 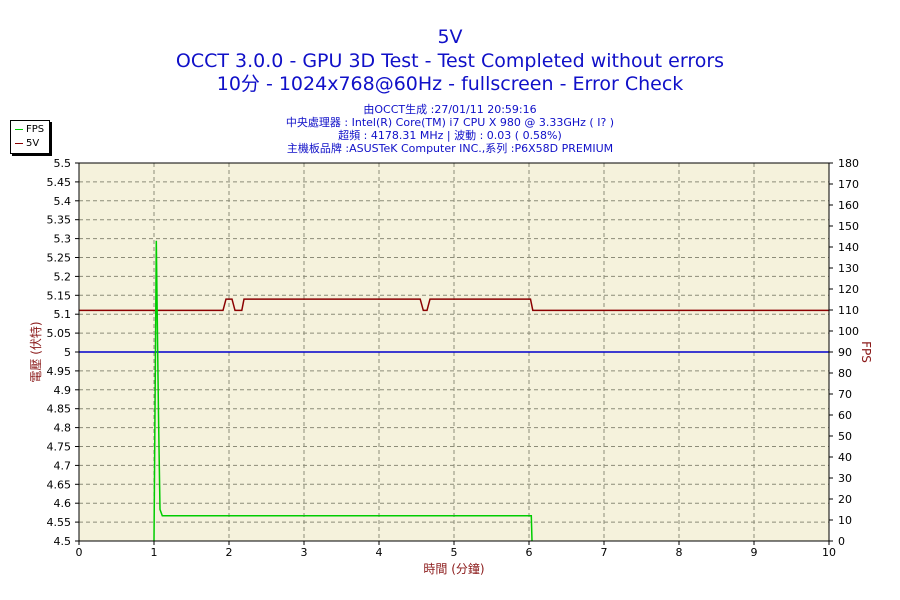 What do you see at coordinates (35, 129) in the screenshot?
I see `legend-label-fps: FPS` at bounding box center [35, 129].